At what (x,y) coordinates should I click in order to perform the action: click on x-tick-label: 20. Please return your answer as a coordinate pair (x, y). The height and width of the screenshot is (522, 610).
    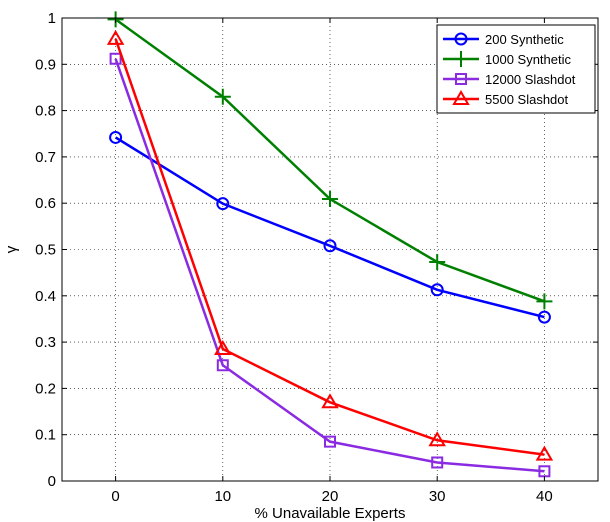
    Looking at the image, I should click on (330, 496).